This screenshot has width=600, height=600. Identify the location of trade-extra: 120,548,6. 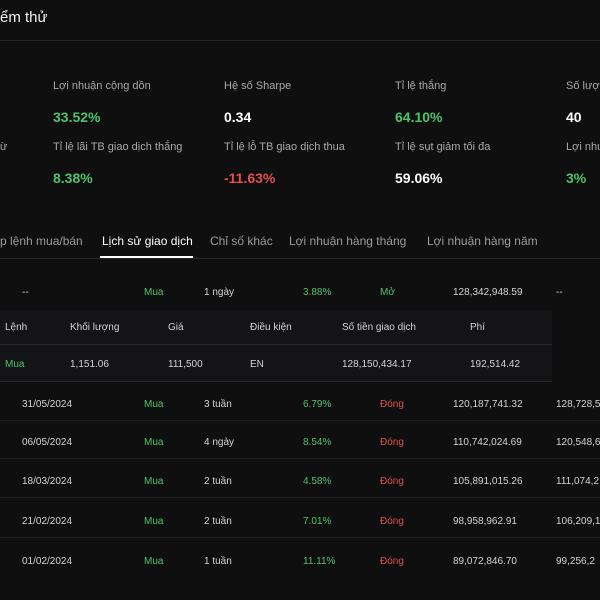
(578, 442).